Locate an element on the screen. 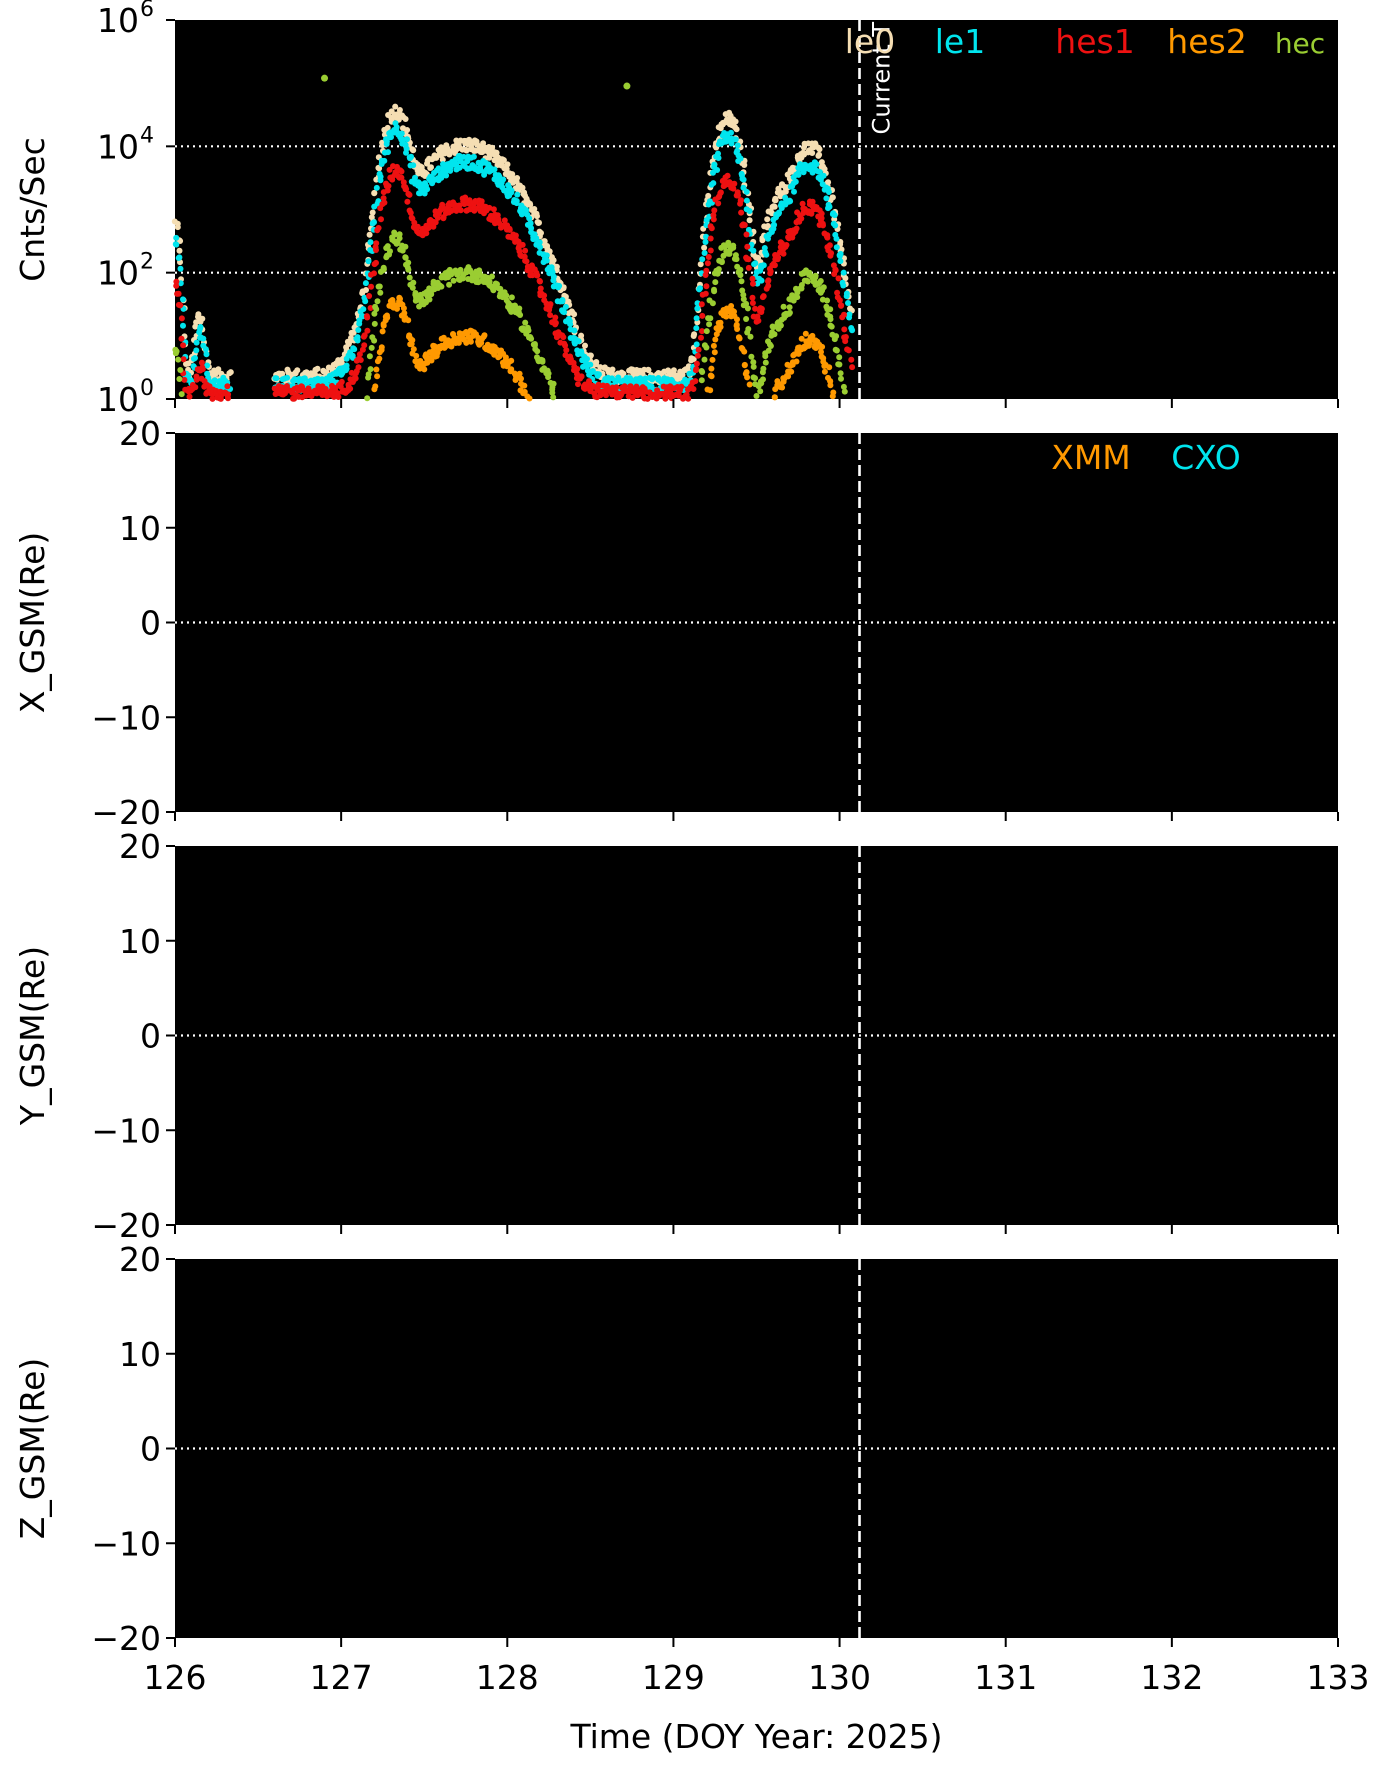 This screenshot has height=1765, width=1375. x-tick-label: 129 is located at coordinates (673, 1677).